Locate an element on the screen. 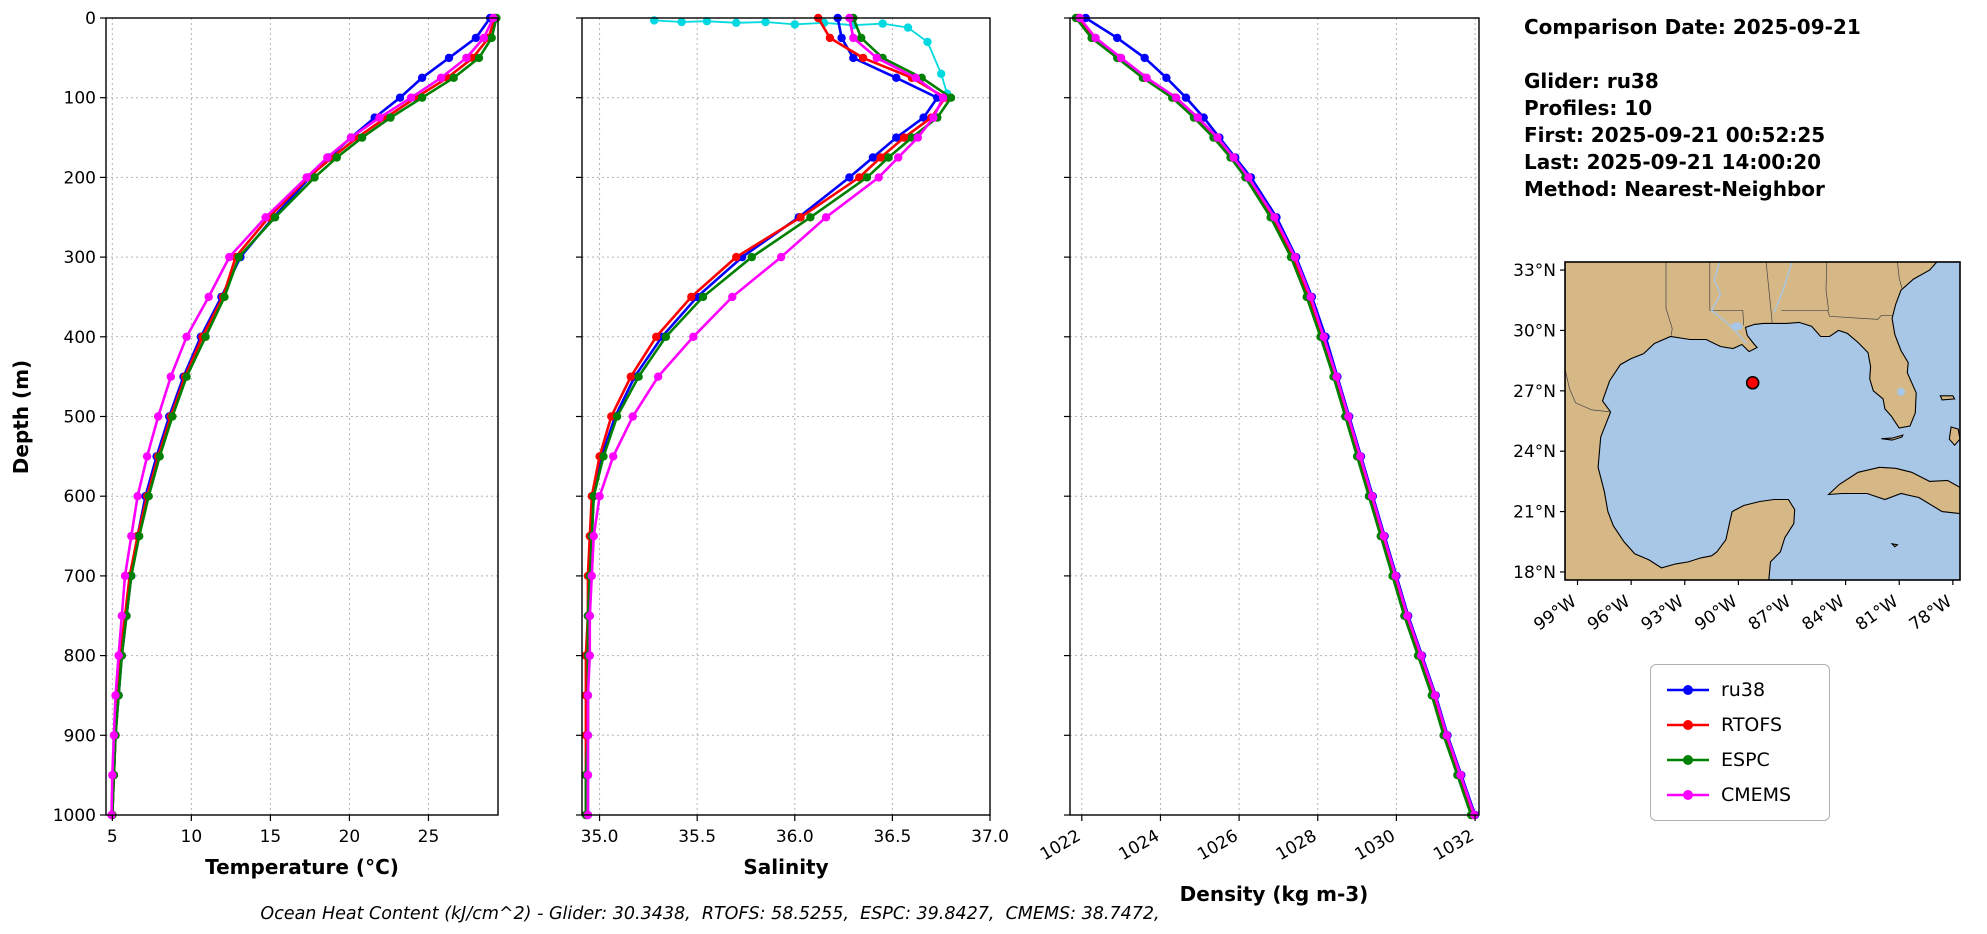 The width and height of the screenshot is (1987, 934). svg-text: 21°N is located at coordinates (1534, 513).